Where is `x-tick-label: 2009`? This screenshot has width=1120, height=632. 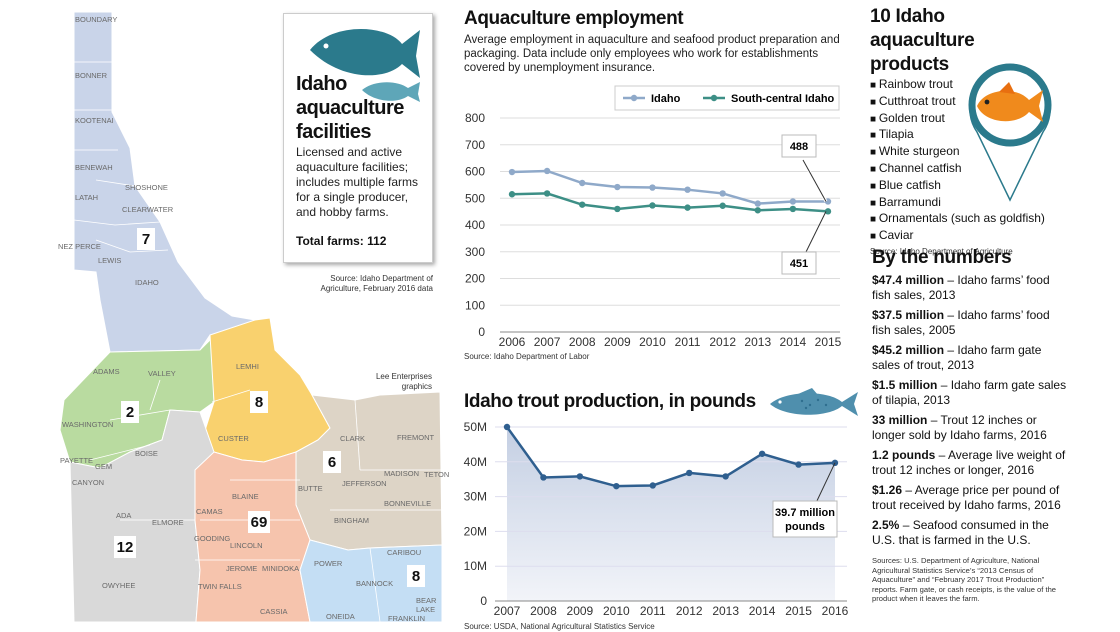 x-tick-label: 2009 is located at coordinates (617, 341).